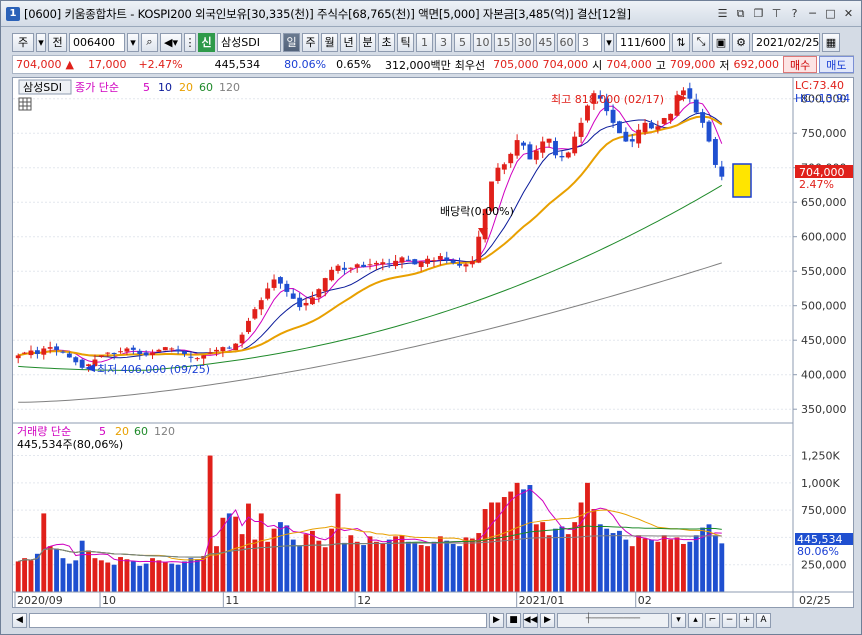  What do you see at coordinates (758, 13) in the screenshot?
I see `restore-icon: ❐` at bounding box center [758, 13].